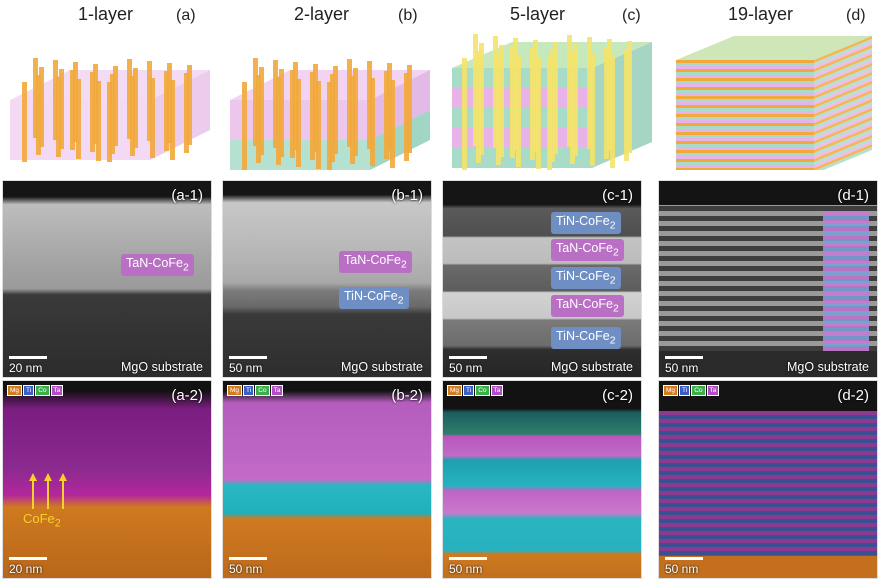  I want to click on arrows-icon, so click(48, 491).